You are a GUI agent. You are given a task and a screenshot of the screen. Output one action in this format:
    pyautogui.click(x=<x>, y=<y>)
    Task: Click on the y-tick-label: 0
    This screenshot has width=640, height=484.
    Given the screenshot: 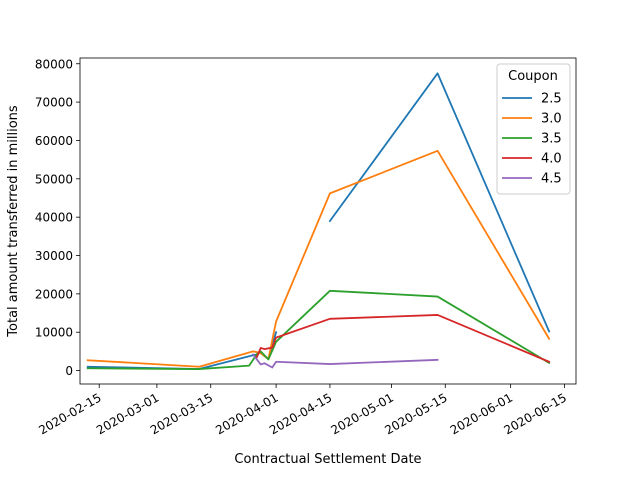 What is the action you would take?
    pyautogui.click(x=69, y=371)
    